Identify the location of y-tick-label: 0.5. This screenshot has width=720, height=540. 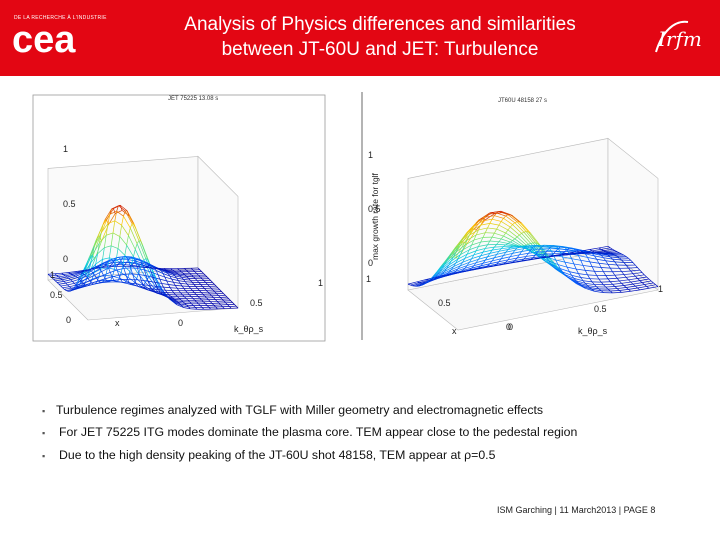
(256, 303).